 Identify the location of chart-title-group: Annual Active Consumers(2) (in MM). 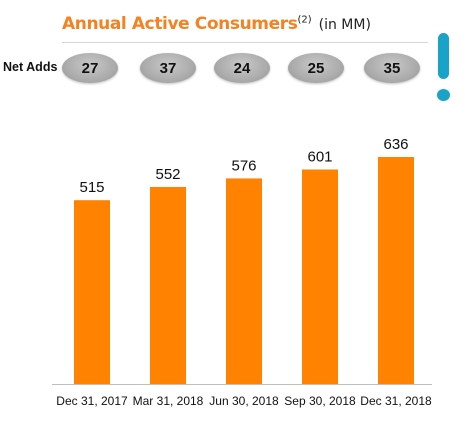
(216, 24).